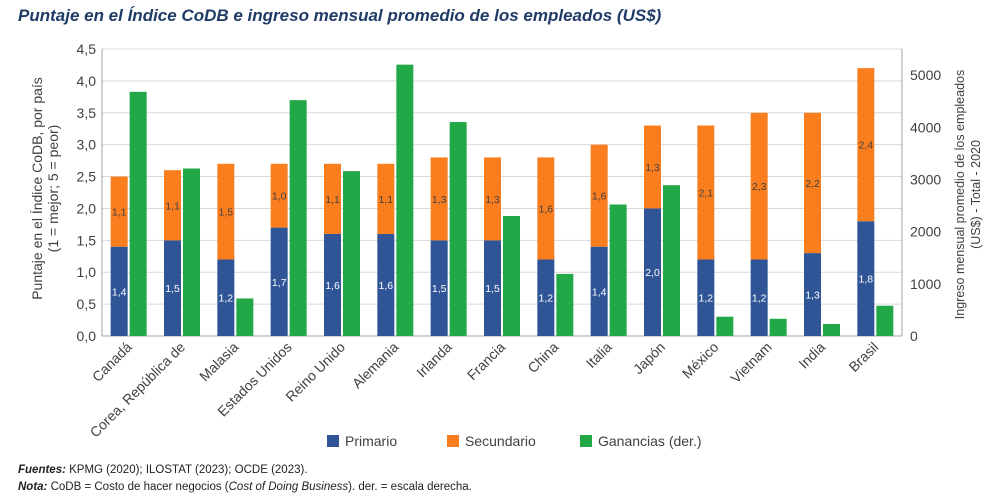  Describe the element at coordinates (599, 355) in the screenshot. I see `x-tick-label: Italia` at that location.